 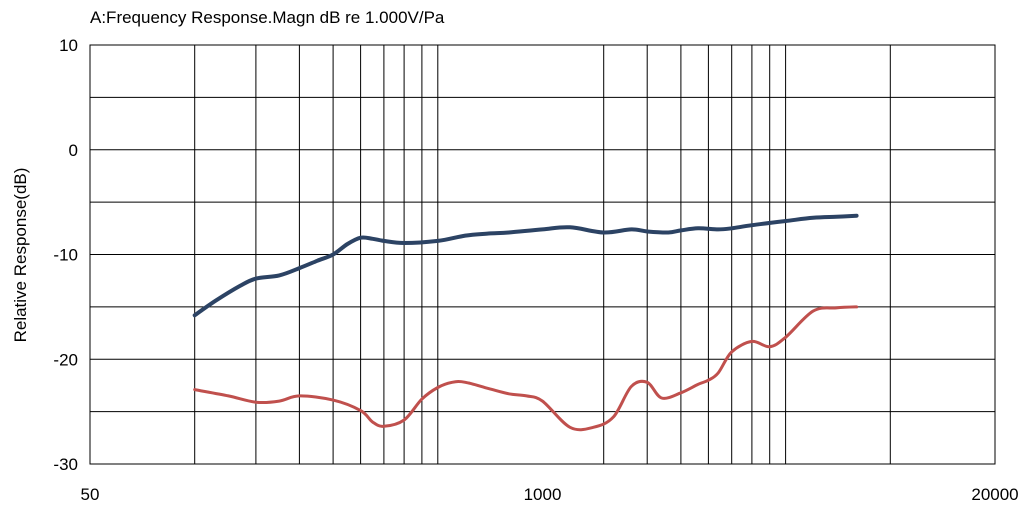 I want to click on y-tick-label: -20, so click(x=65, y=359).